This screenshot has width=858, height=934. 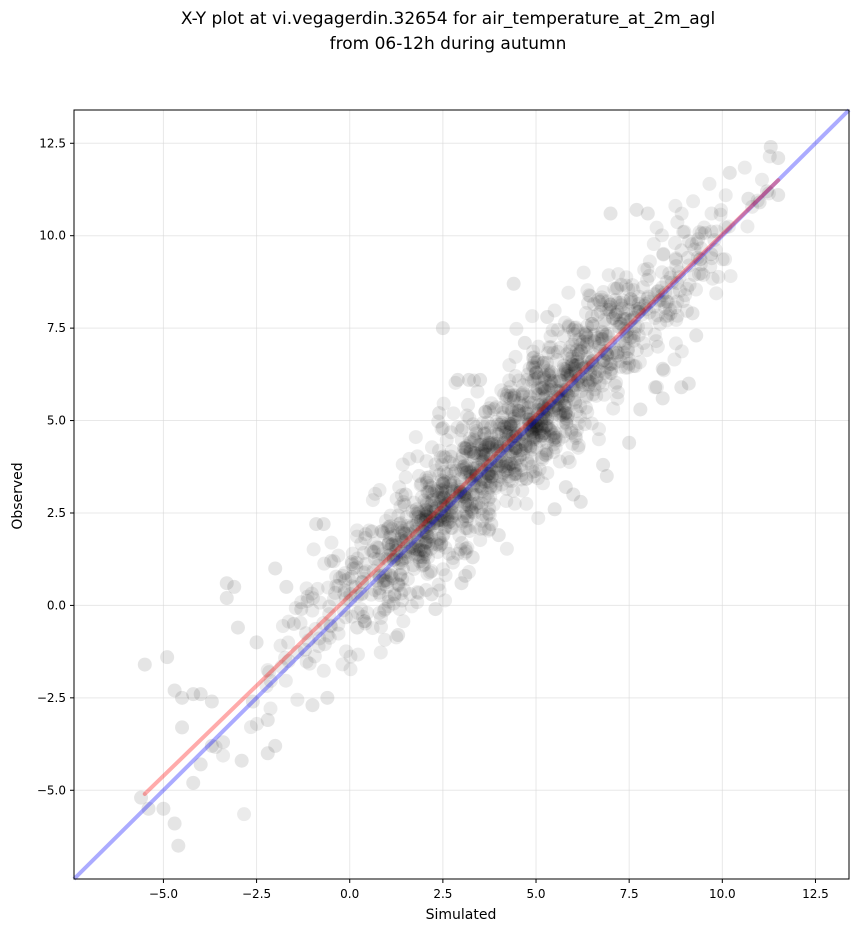 What do you see at coordinates (56, 328) in the screenshot?
I see `y-tick-label-5: 7.5` at bounding box center [56, 328].